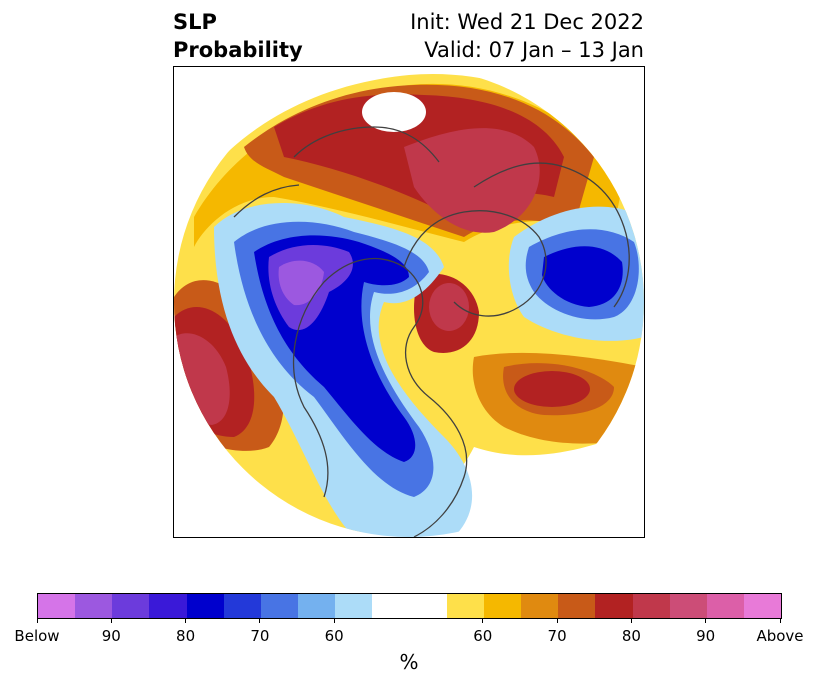  Describe the element at coordinates (534, 50) in the screenshot. I see `valid-range: Valid: 07 Jan – 13 Jan` at that location.